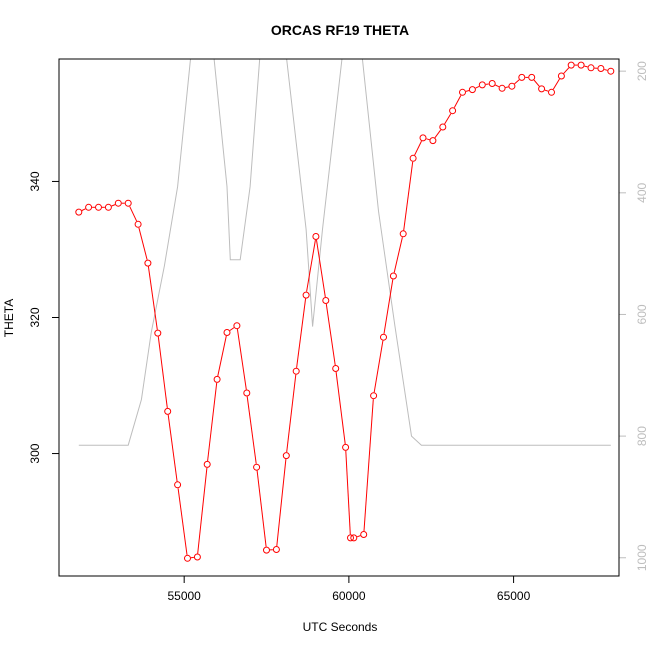 The image size is (650, 650). Describe the element at coordinates (349, 596) in the screenshot. I see `x-tick-label: 60000` at that location.